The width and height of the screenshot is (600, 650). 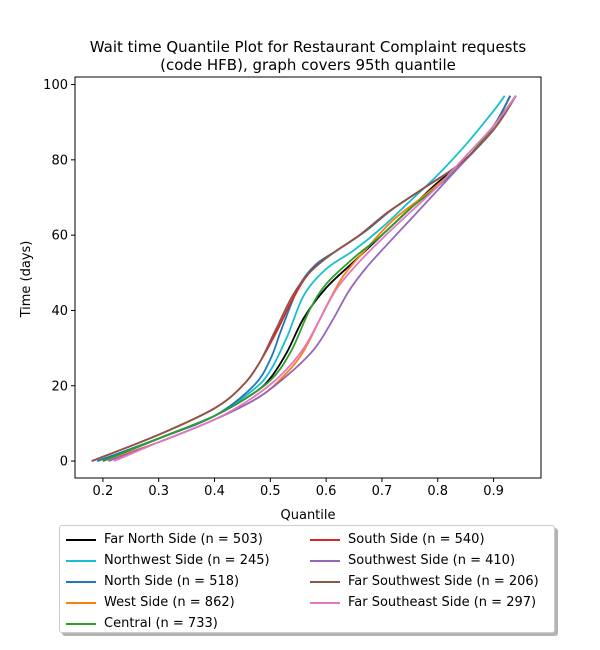 What do you see at coordinates (326, 491) in the screenshot?
I see `x-tick-label: 0.6` at bounding box center [326, 491].